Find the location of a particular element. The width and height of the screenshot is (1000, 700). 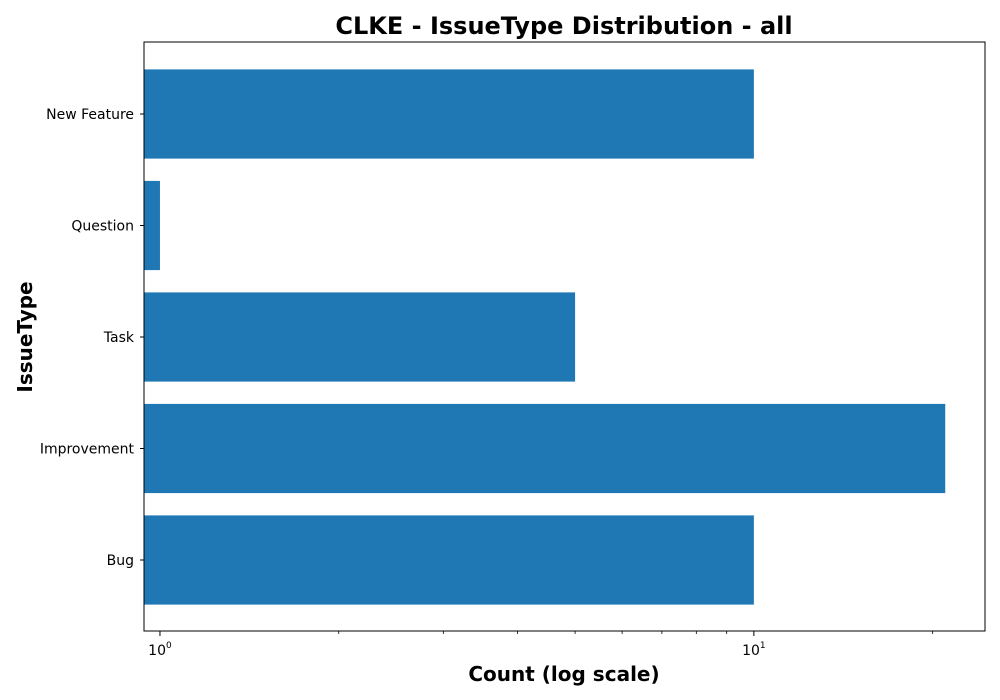

x-axis-label: Count (log scale) is located at coordinates (563, 674).